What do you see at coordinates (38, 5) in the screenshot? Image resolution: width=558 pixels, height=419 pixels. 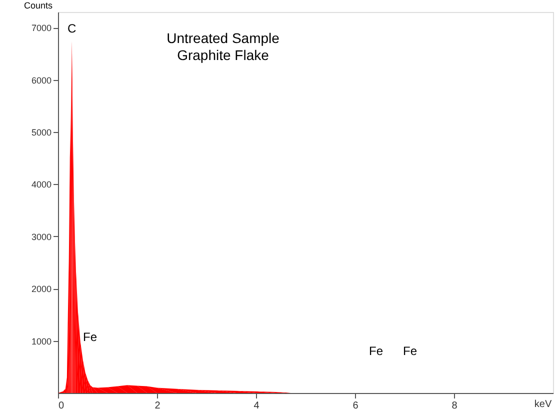 I see `y-axis-title: Counts` at bounding box center [38, 5].